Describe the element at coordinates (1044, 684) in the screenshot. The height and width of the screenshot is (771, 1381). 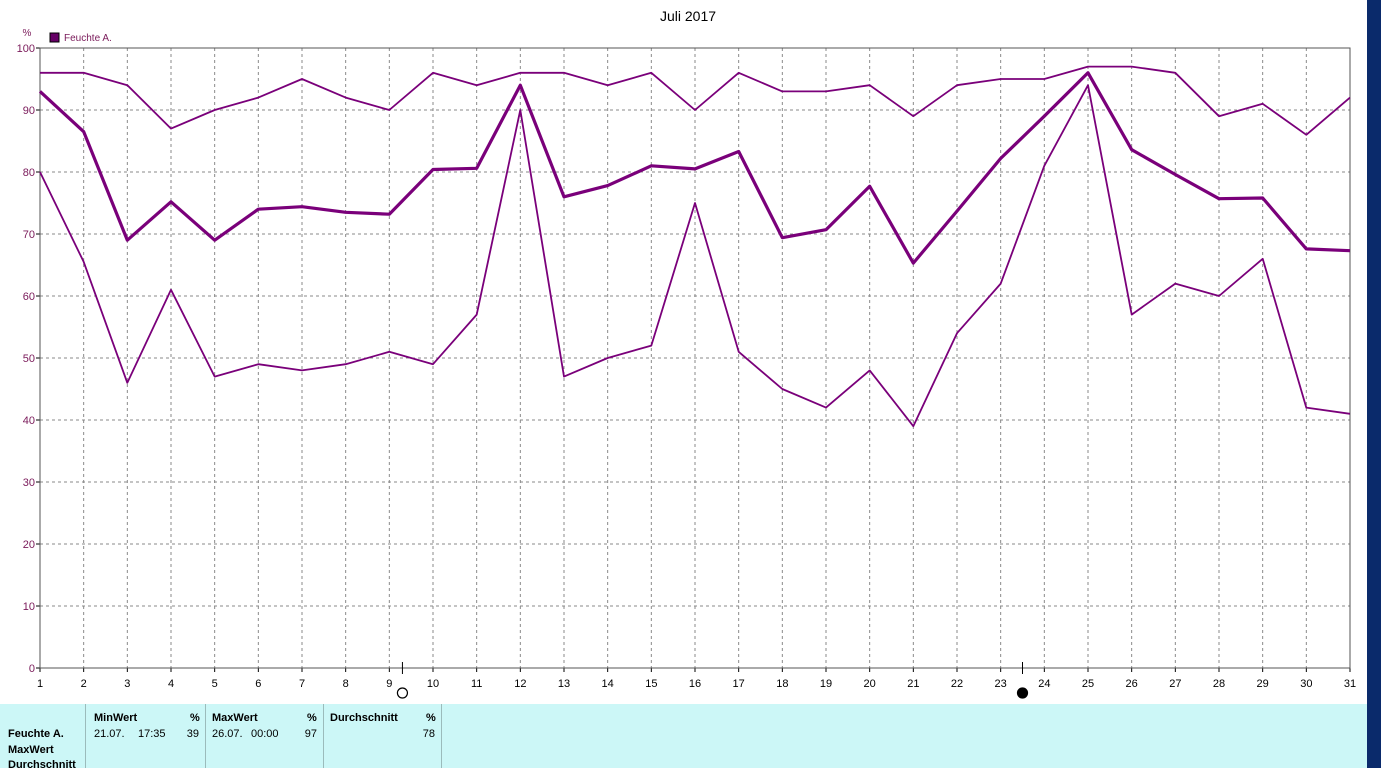
I see `x-tick-label: 24` at that location.